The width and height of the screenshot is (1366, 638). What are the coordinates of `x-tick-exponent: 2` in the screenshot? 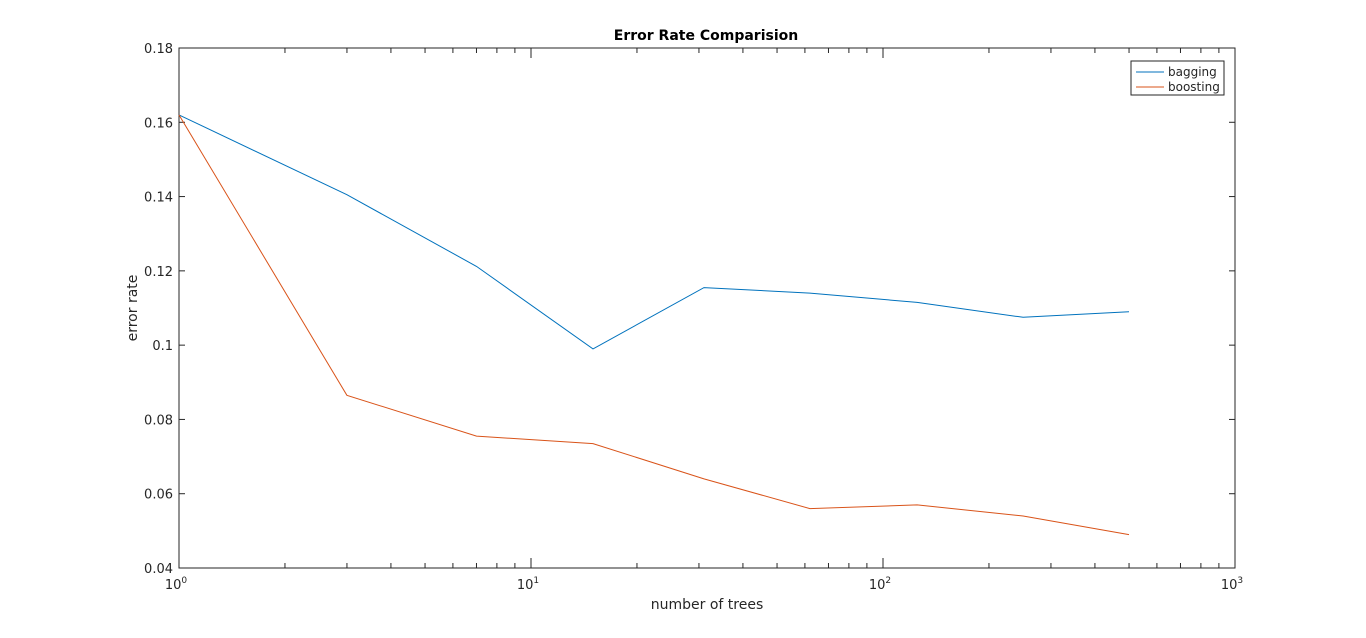 It's located at (888, 581).